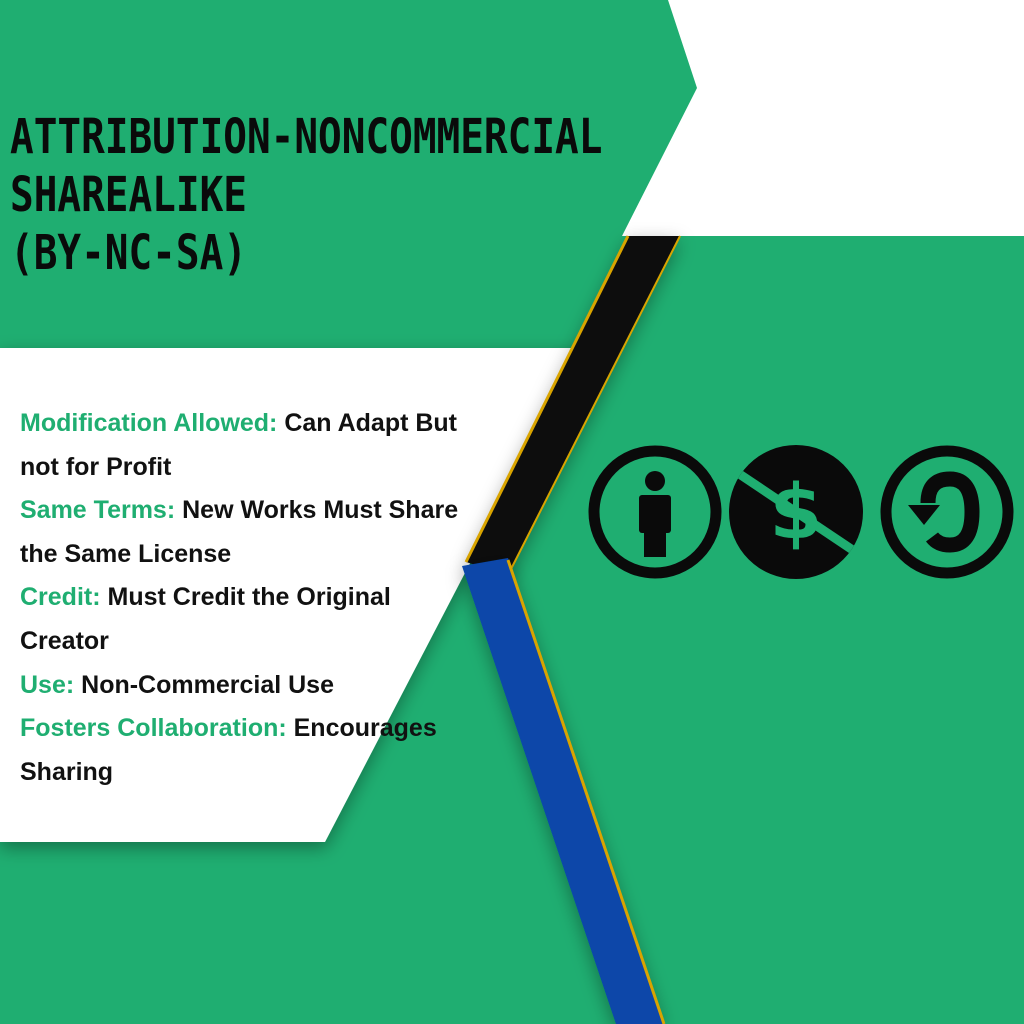 The image size is (1024, 1024). Describe the element at coordinates (60, 597) in the screenshot. I see `feature-label: Credit:` at that location.